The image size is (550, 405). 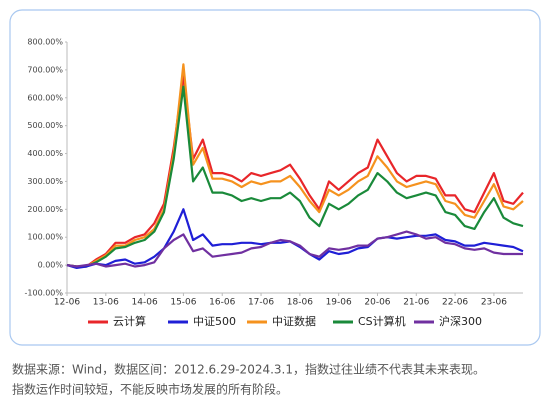 What do you see at coordinates (150, 389) in the screenshot?
I see `footnote: 指数运作时间较短，不能反映市场发展的所有阶段。` at bounding box center [150, 389].